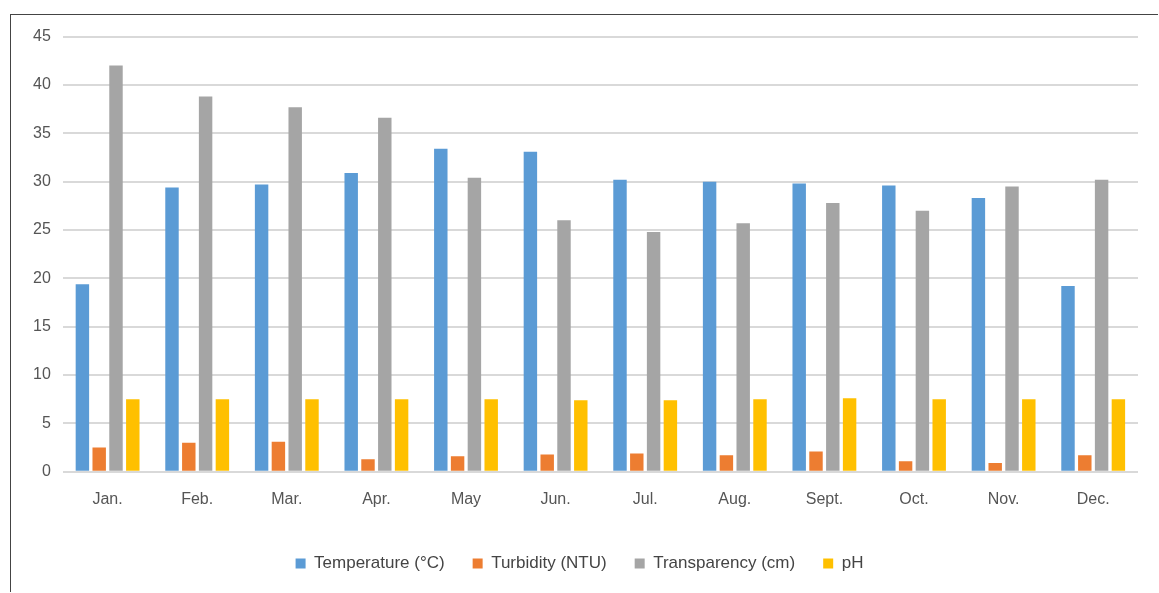 This screenshot has width=1159, height=593. I want to click on x-tick-label: Oct., so click(914, 498).